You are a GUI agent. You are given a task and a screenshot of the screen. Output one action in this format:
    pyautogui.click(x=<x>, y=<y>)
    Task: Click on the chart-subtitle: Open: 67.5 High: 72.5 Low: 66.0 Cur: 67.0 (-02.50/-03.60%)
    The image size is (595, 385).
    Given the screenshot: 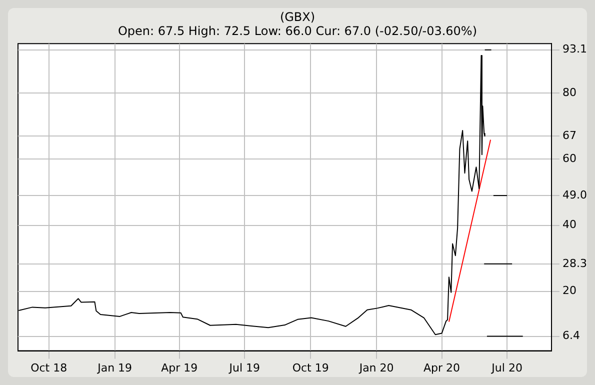 What is the action you would take?
    pyautogui.click(x=297, y=31)
    